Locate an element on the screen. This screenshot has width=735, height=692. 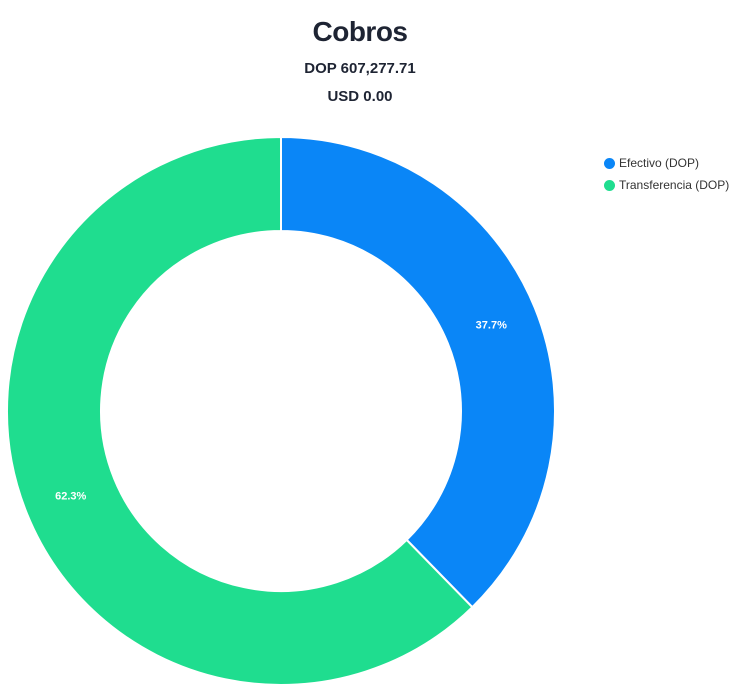
legend-label-transferencia: Transferencia (DOP) is located at coordinates (674, 185).